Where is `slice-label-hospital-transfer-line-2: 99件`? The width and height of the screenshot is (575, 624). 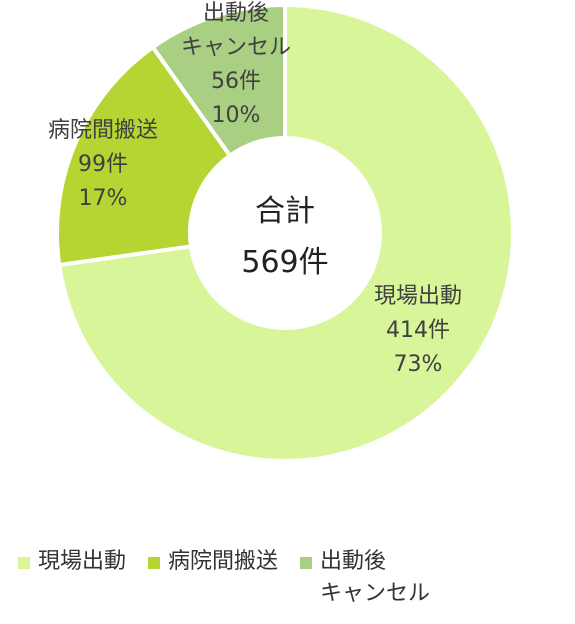 slice-label-hospital-transfer-line-2: 99件 is located at coordinates (103, 164).